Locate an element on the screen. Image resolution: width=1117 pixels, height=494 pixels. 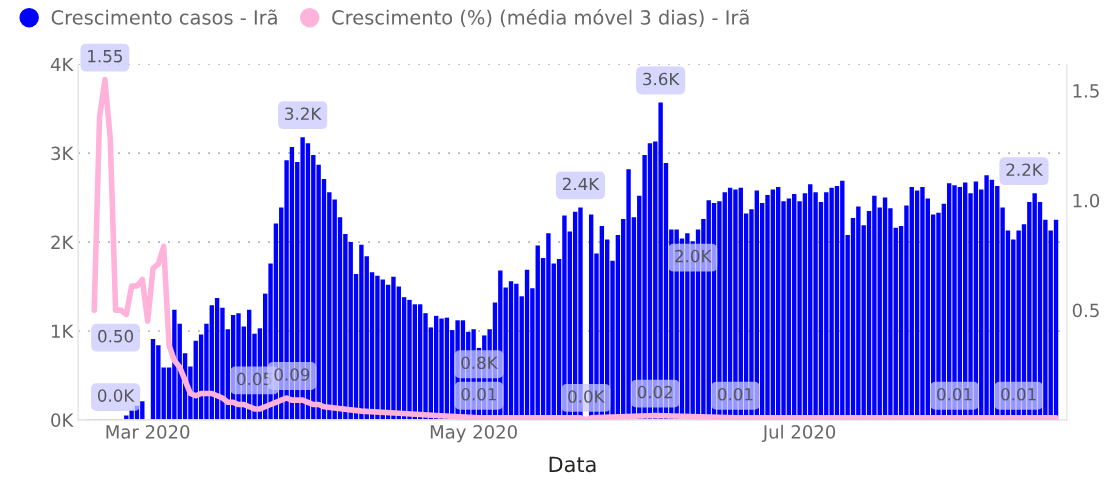
x-tick-label: Mar 2020 is located at coordinates (148, 432).